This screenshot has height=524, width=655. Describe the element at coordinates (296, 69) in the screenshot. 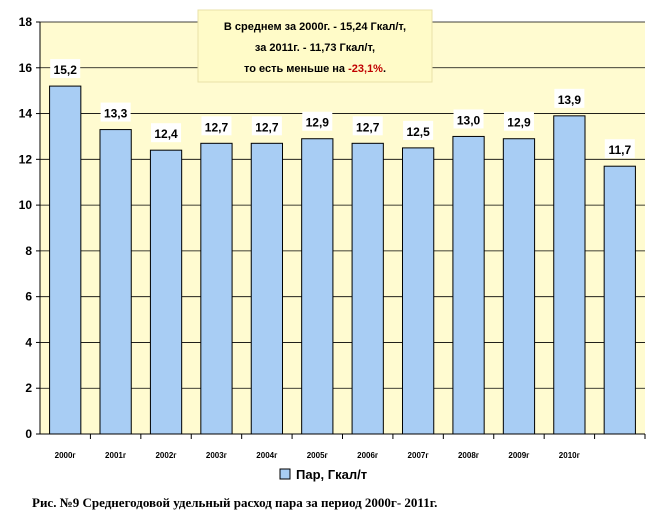

I see `annotation-line-3-prefix: то есть меньше на` at that location.